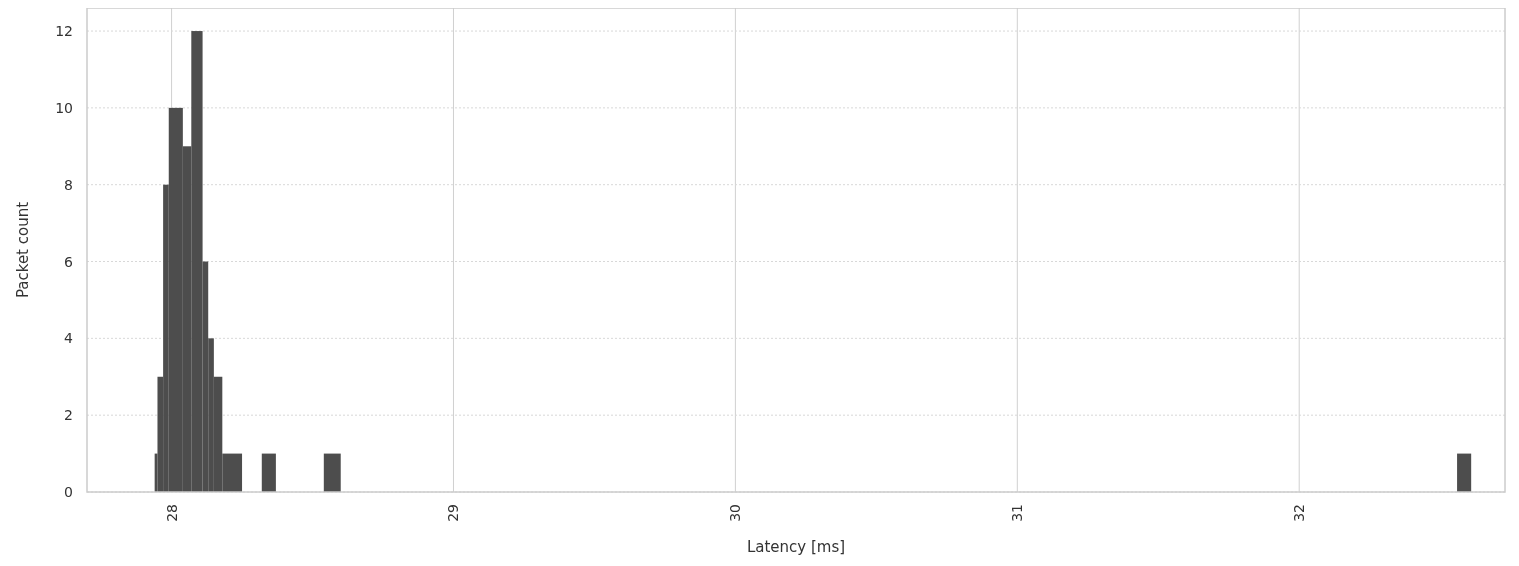  I want to click on y-tick-label: 2, so click(68, 415).